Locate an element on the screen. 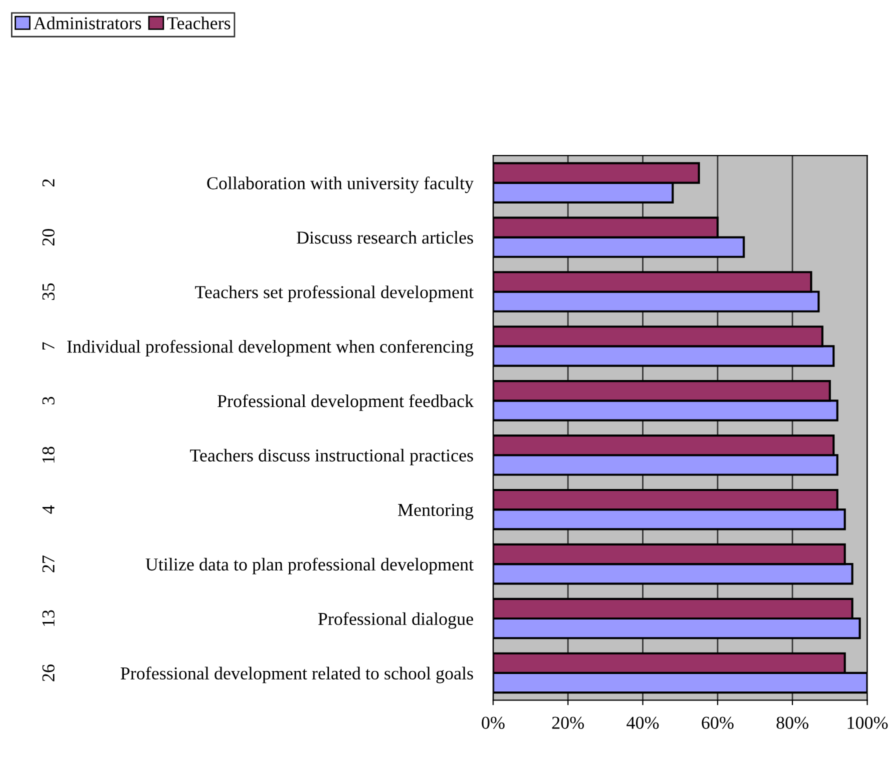 This screenshot has width=895, height=778. legend-label: Teachers is located at coordinates (198, 23).